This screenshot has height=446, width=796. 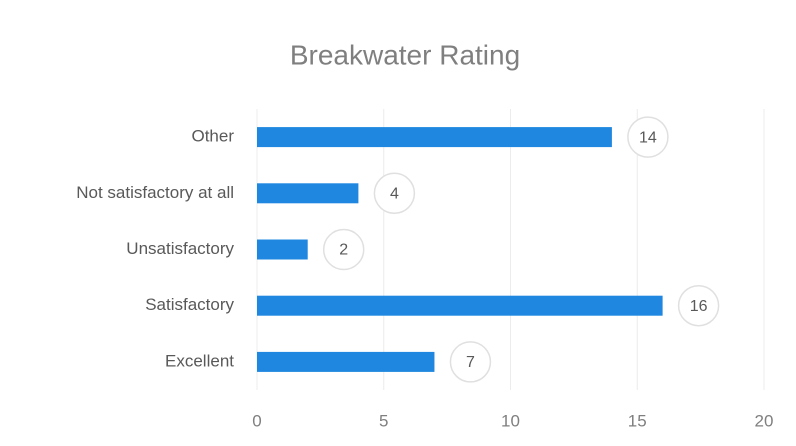 I want to click on y-tick-label: Excellent, so click(x=199, y=360).